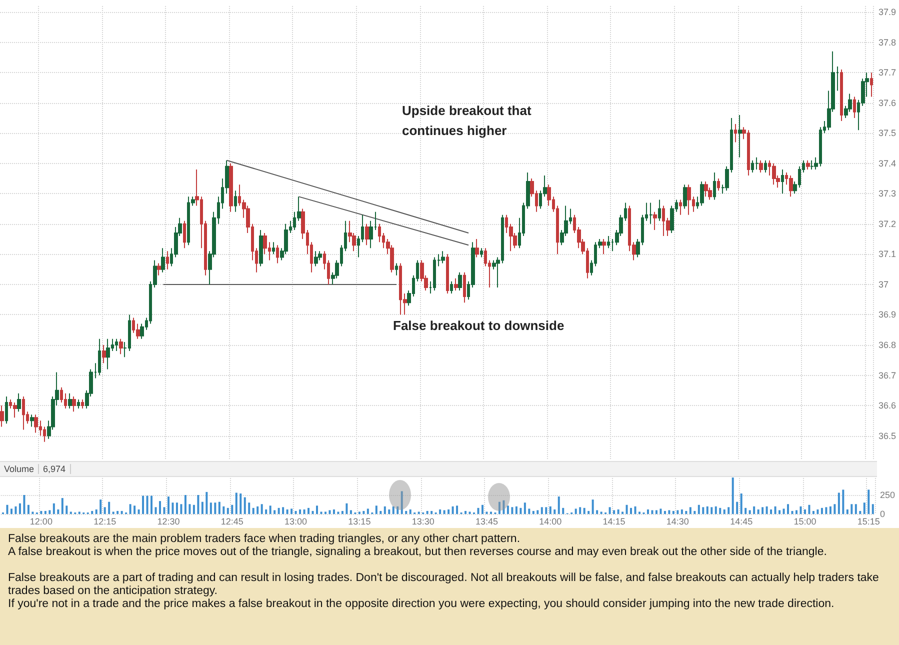 This screenshot has height=645, width=899. I want to click on text: False breakouts are a part of trading and can result in losing trades. Don't be discouraged. Not all breakouts will be false, and false breakouts can actually help traders take trades based on the anticipation strategy., so click(444, 585).